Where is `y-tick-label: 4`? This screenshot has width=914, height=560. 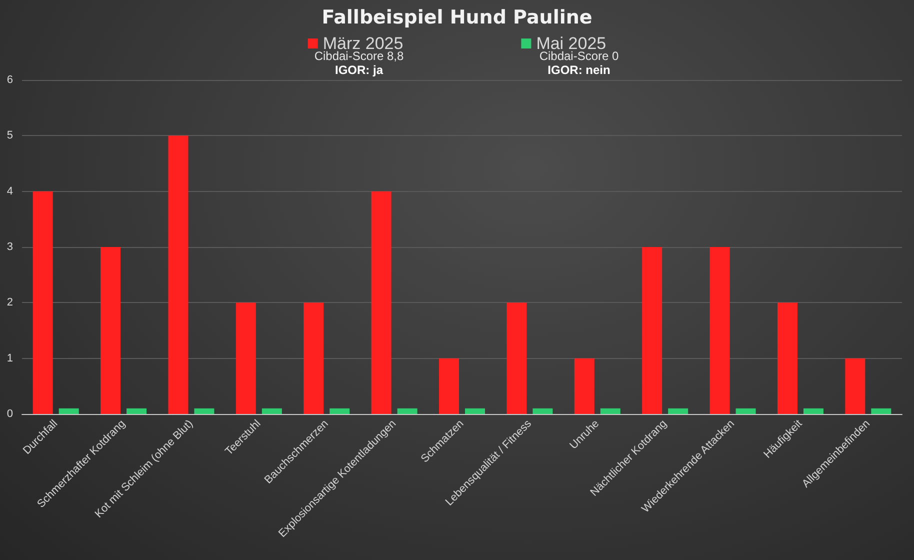 y-tick-label: 4 is located at coordinates (9, 191).